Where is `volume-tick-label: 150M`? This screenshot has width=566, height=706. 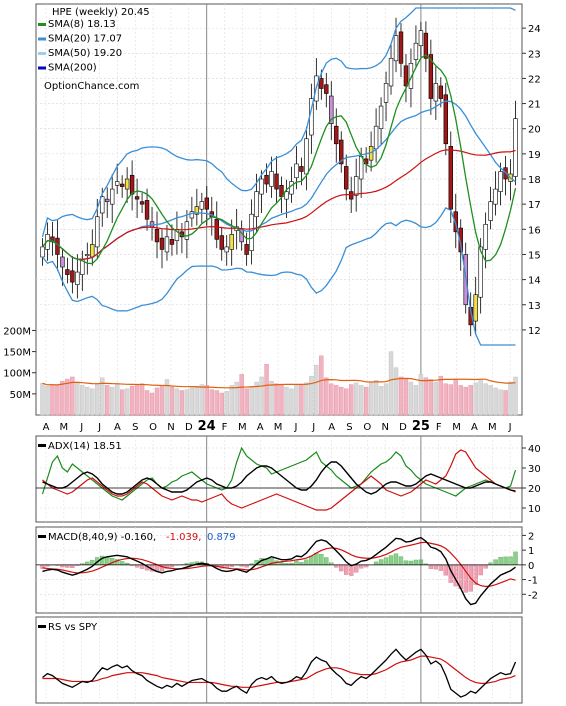 volume-tick-label: 150M is located at coordinates (17, 353).